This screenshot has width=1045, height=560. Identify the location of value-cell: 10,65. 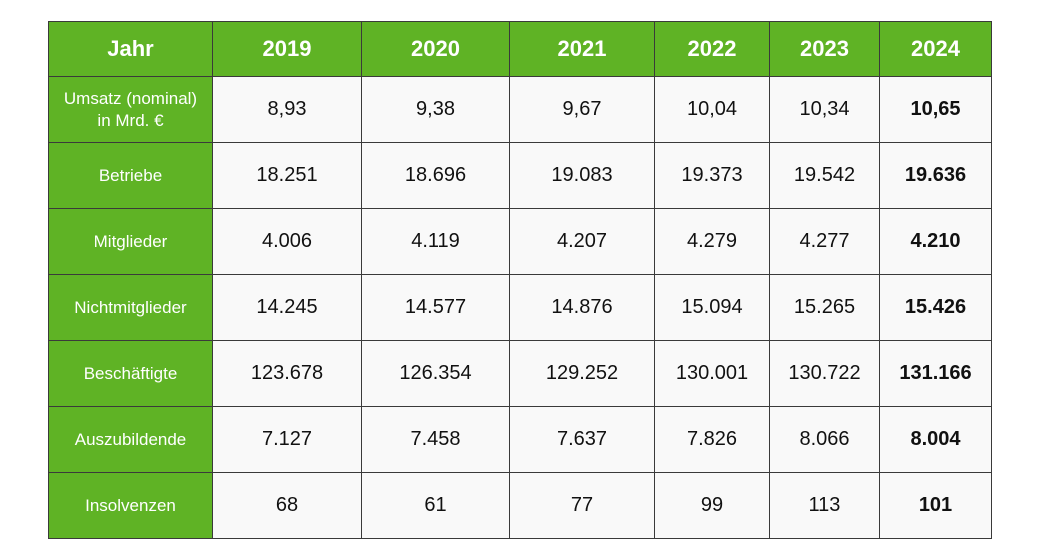
(935, 109).